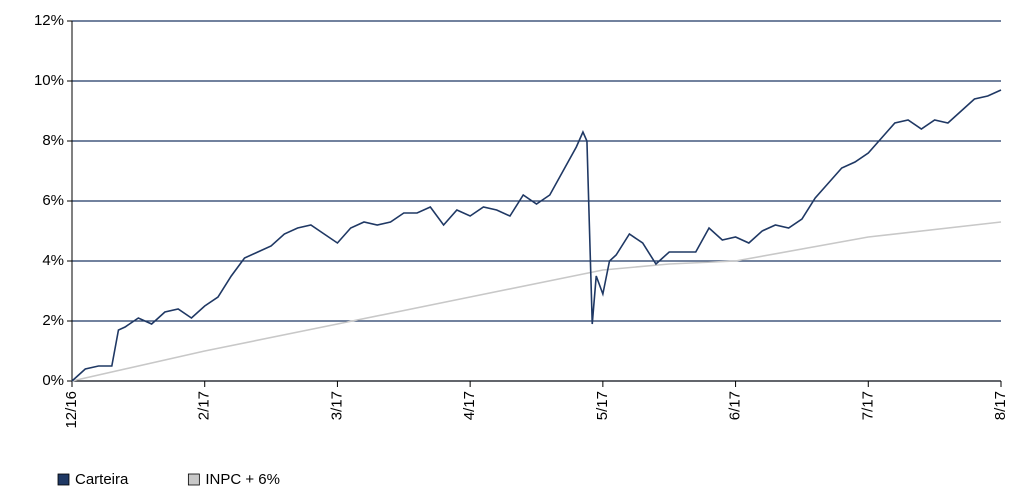  I want to click on x-tick-label: 12/16, so click(71, 410).